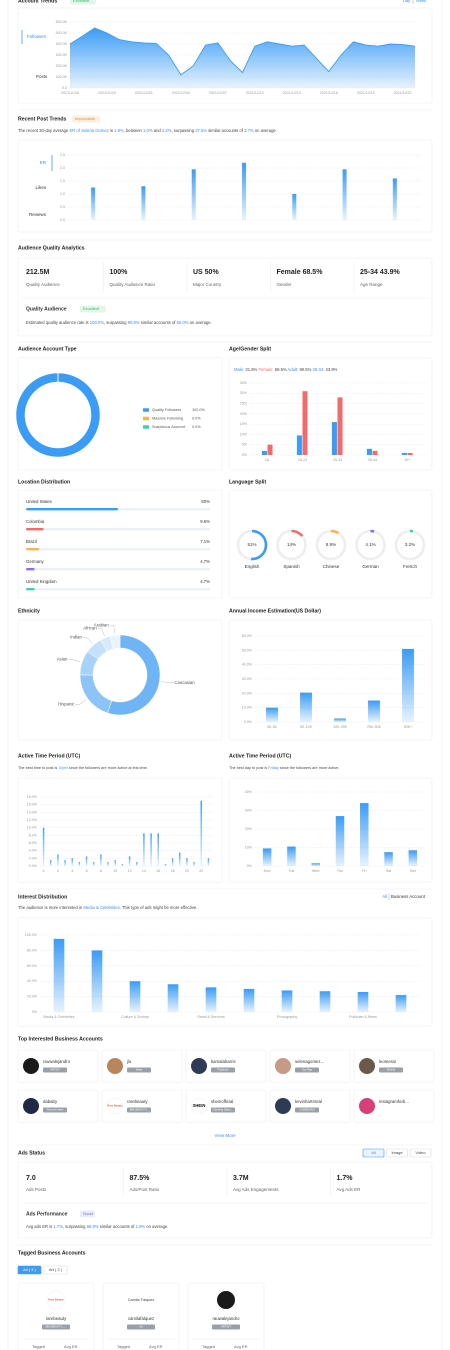 The height and width of the screenshot is (1350, 450). Describe the element at coordinates (37, 36) in the screenshot. I see `tab: Followers` at that location.